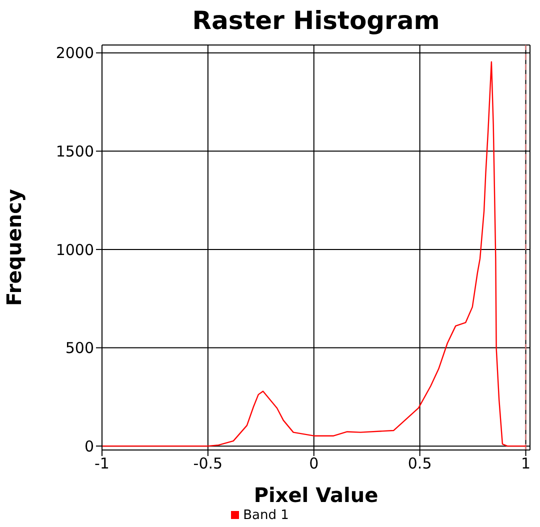  I want to click on y-tick-label: 500, so click(79, 348).